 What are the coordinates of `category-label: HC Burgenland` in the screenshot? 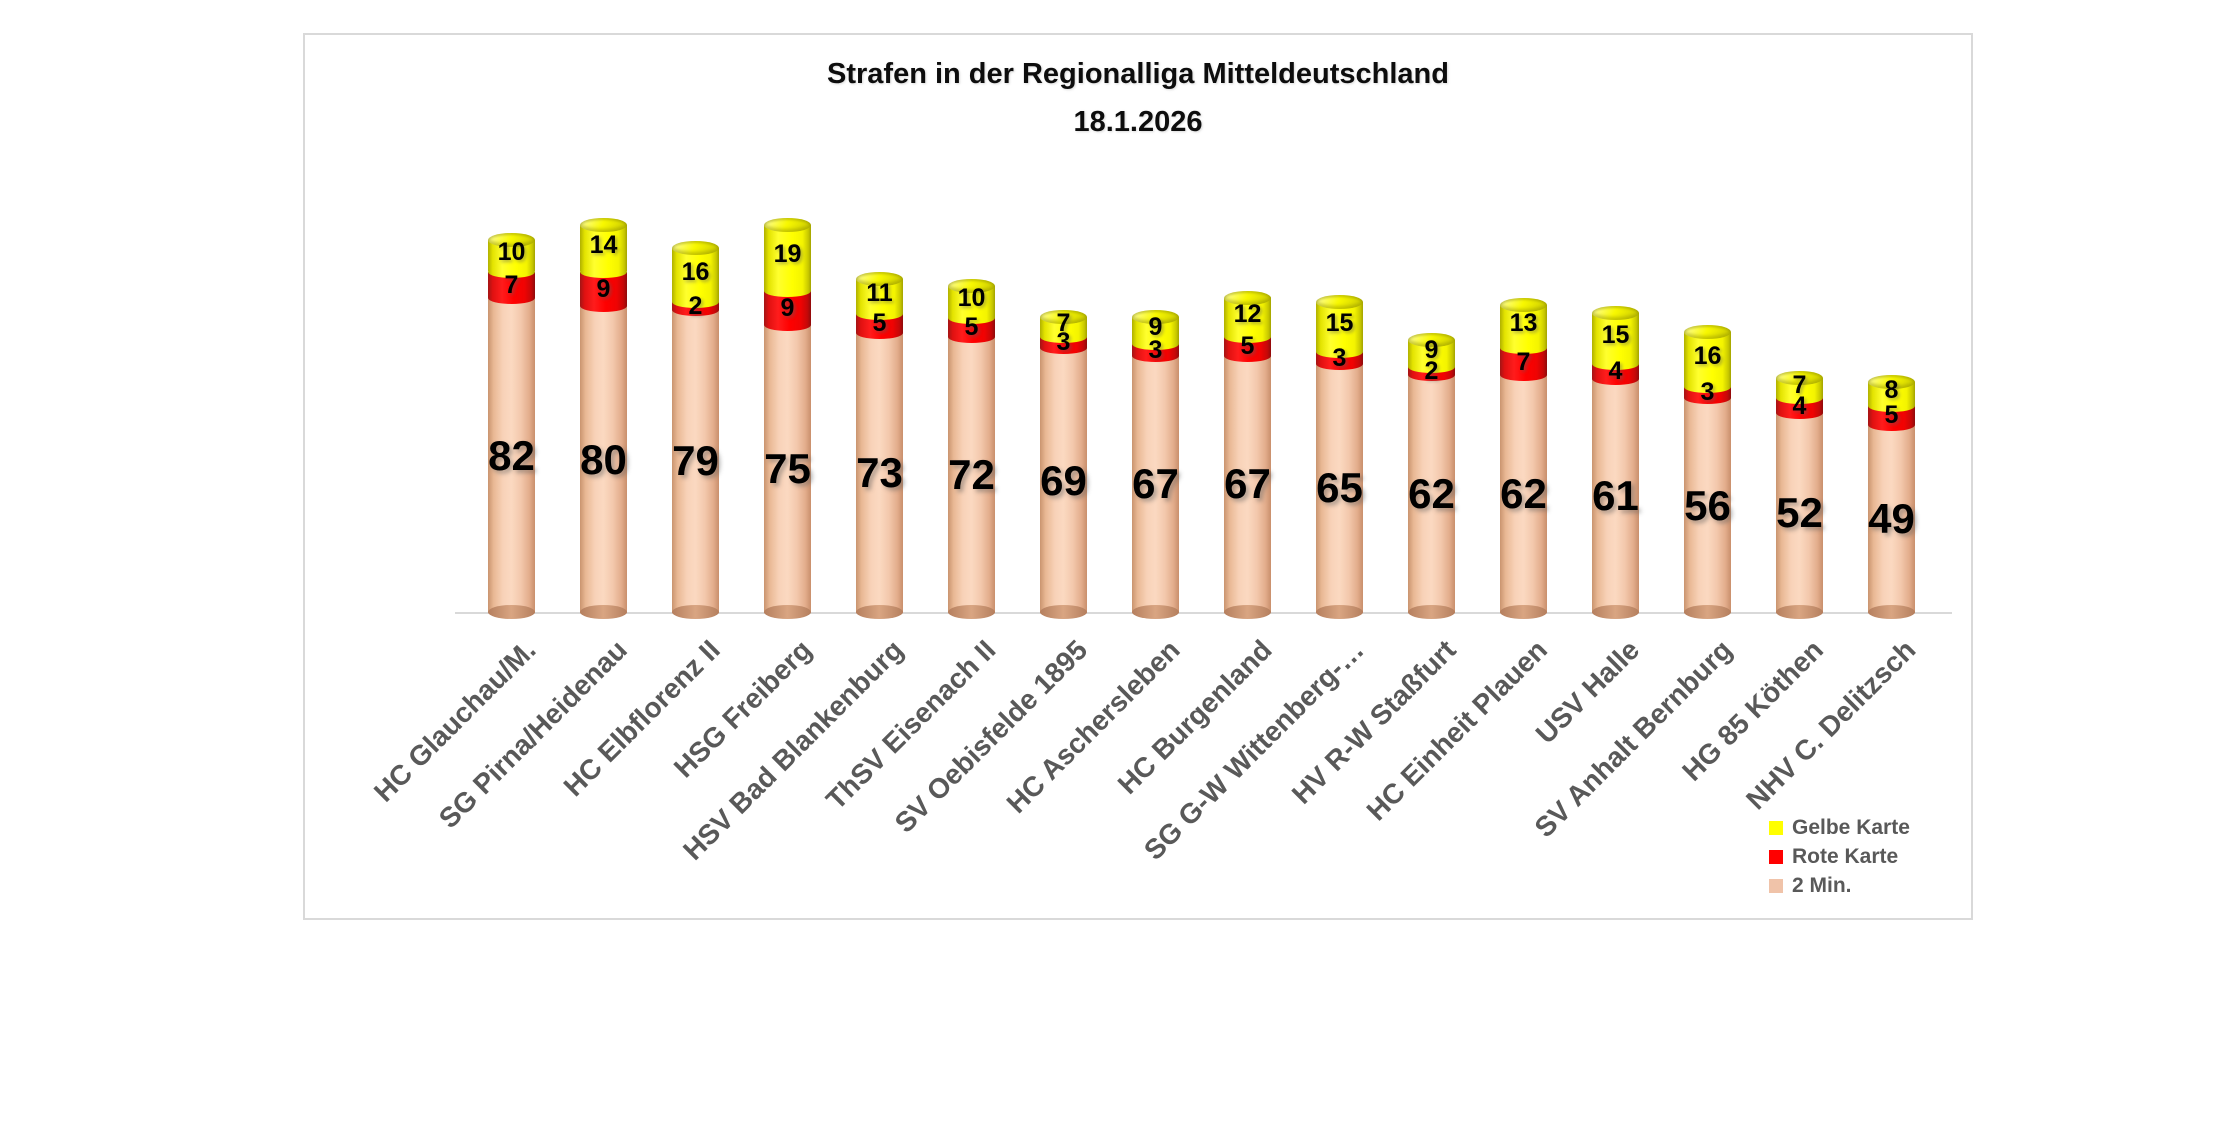 It's located at (1194, 717).